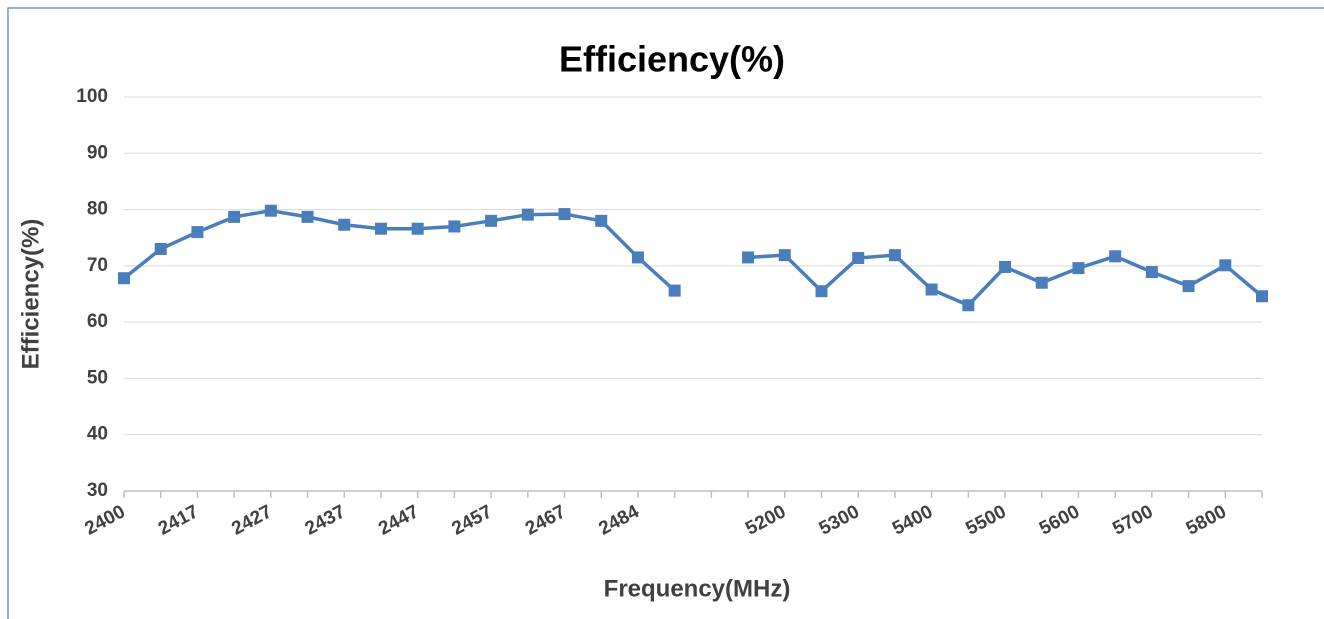  Describe the element at coordinates (92, 96) in the screenshot. I see `y-tick-label: 100` at that location.